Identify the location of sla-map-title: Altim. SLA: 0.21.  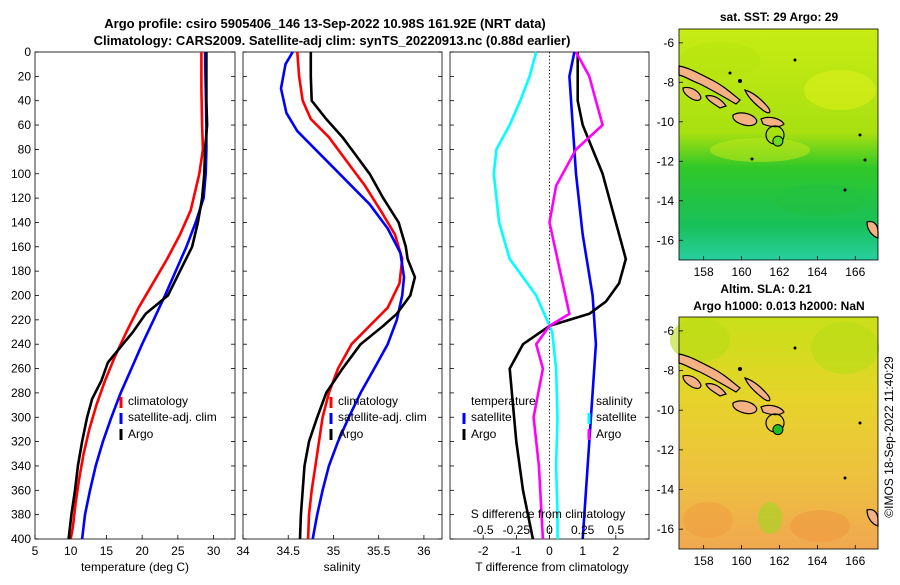
(766, 289).